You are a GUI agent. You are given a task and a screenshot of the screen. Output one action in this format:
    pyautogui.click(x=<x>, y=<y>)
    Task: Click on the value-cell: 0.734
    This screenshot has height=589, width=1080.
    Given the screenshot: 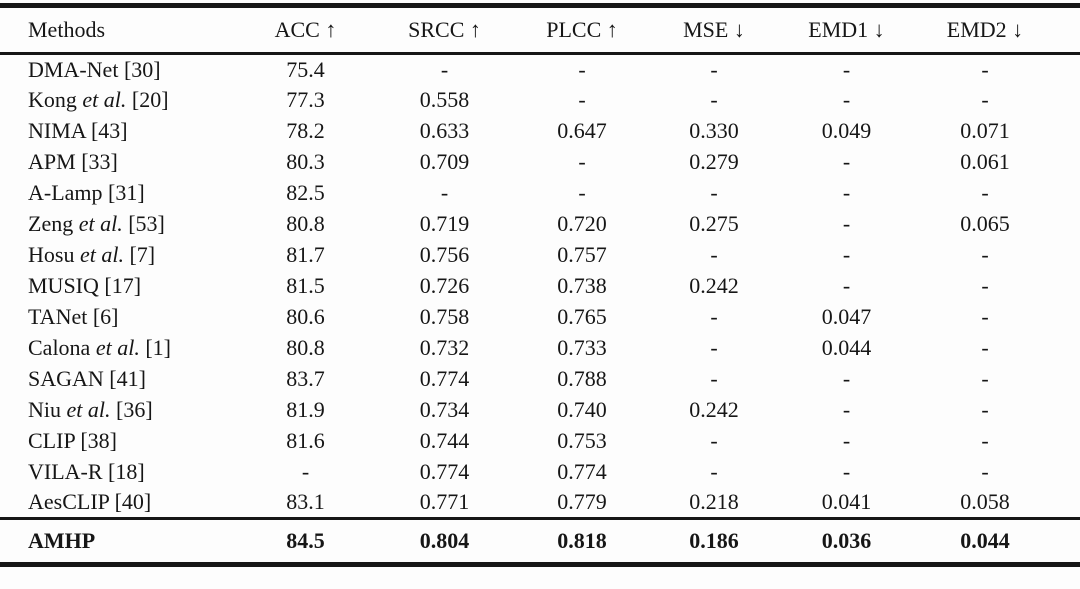 What is the action you would take?
    pyautogui.click(x=444, y=409)
    